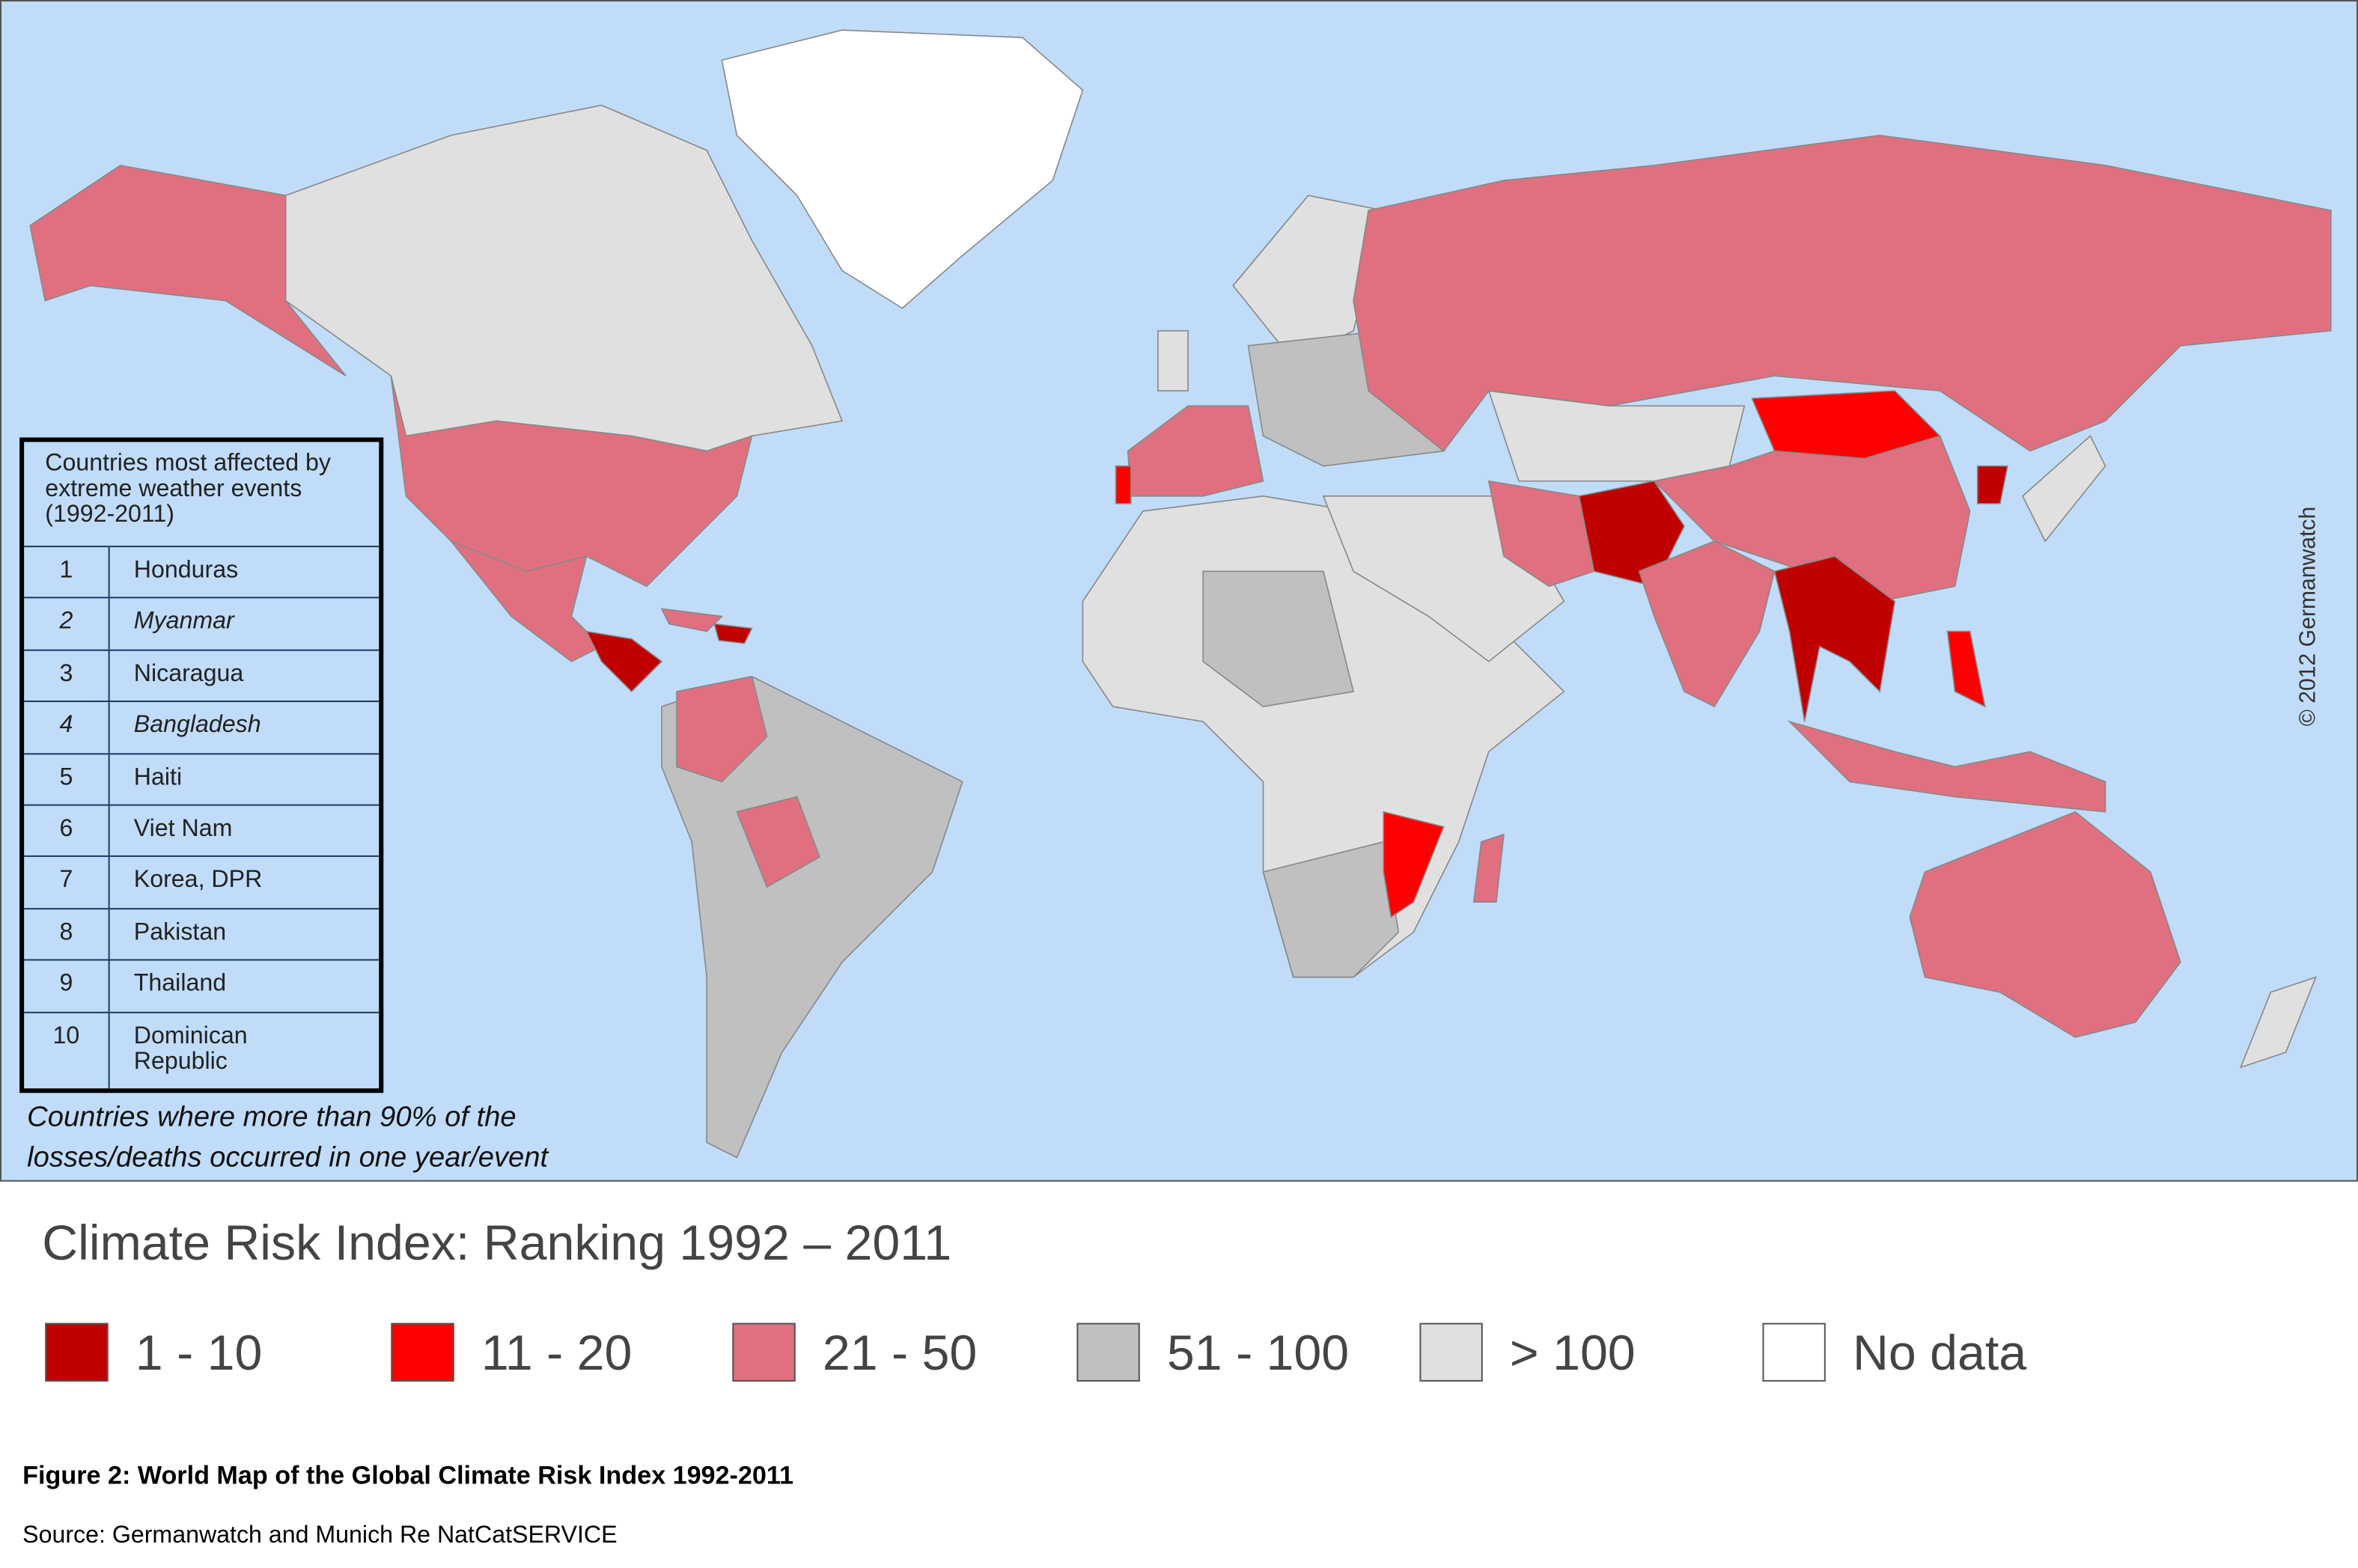  What do you see at coordinates (67, 830) in the screenshot?
I see `rank: 6` at bounding box center [67, 830].